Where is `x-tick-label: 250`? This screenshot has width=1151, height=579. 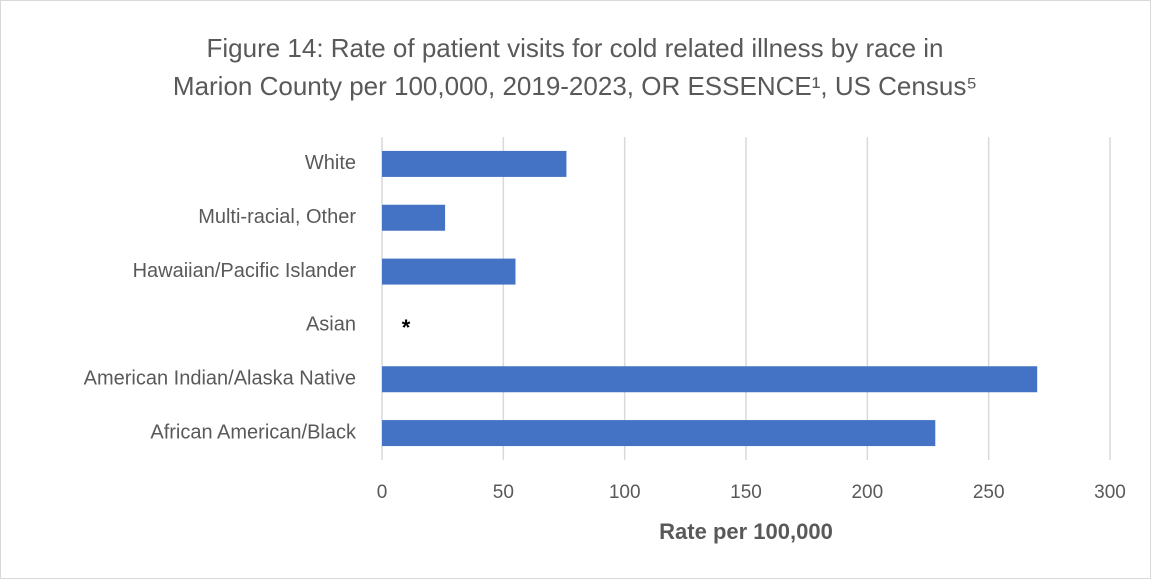 x-tick-label: 250 is located at coordinates (989, 492).